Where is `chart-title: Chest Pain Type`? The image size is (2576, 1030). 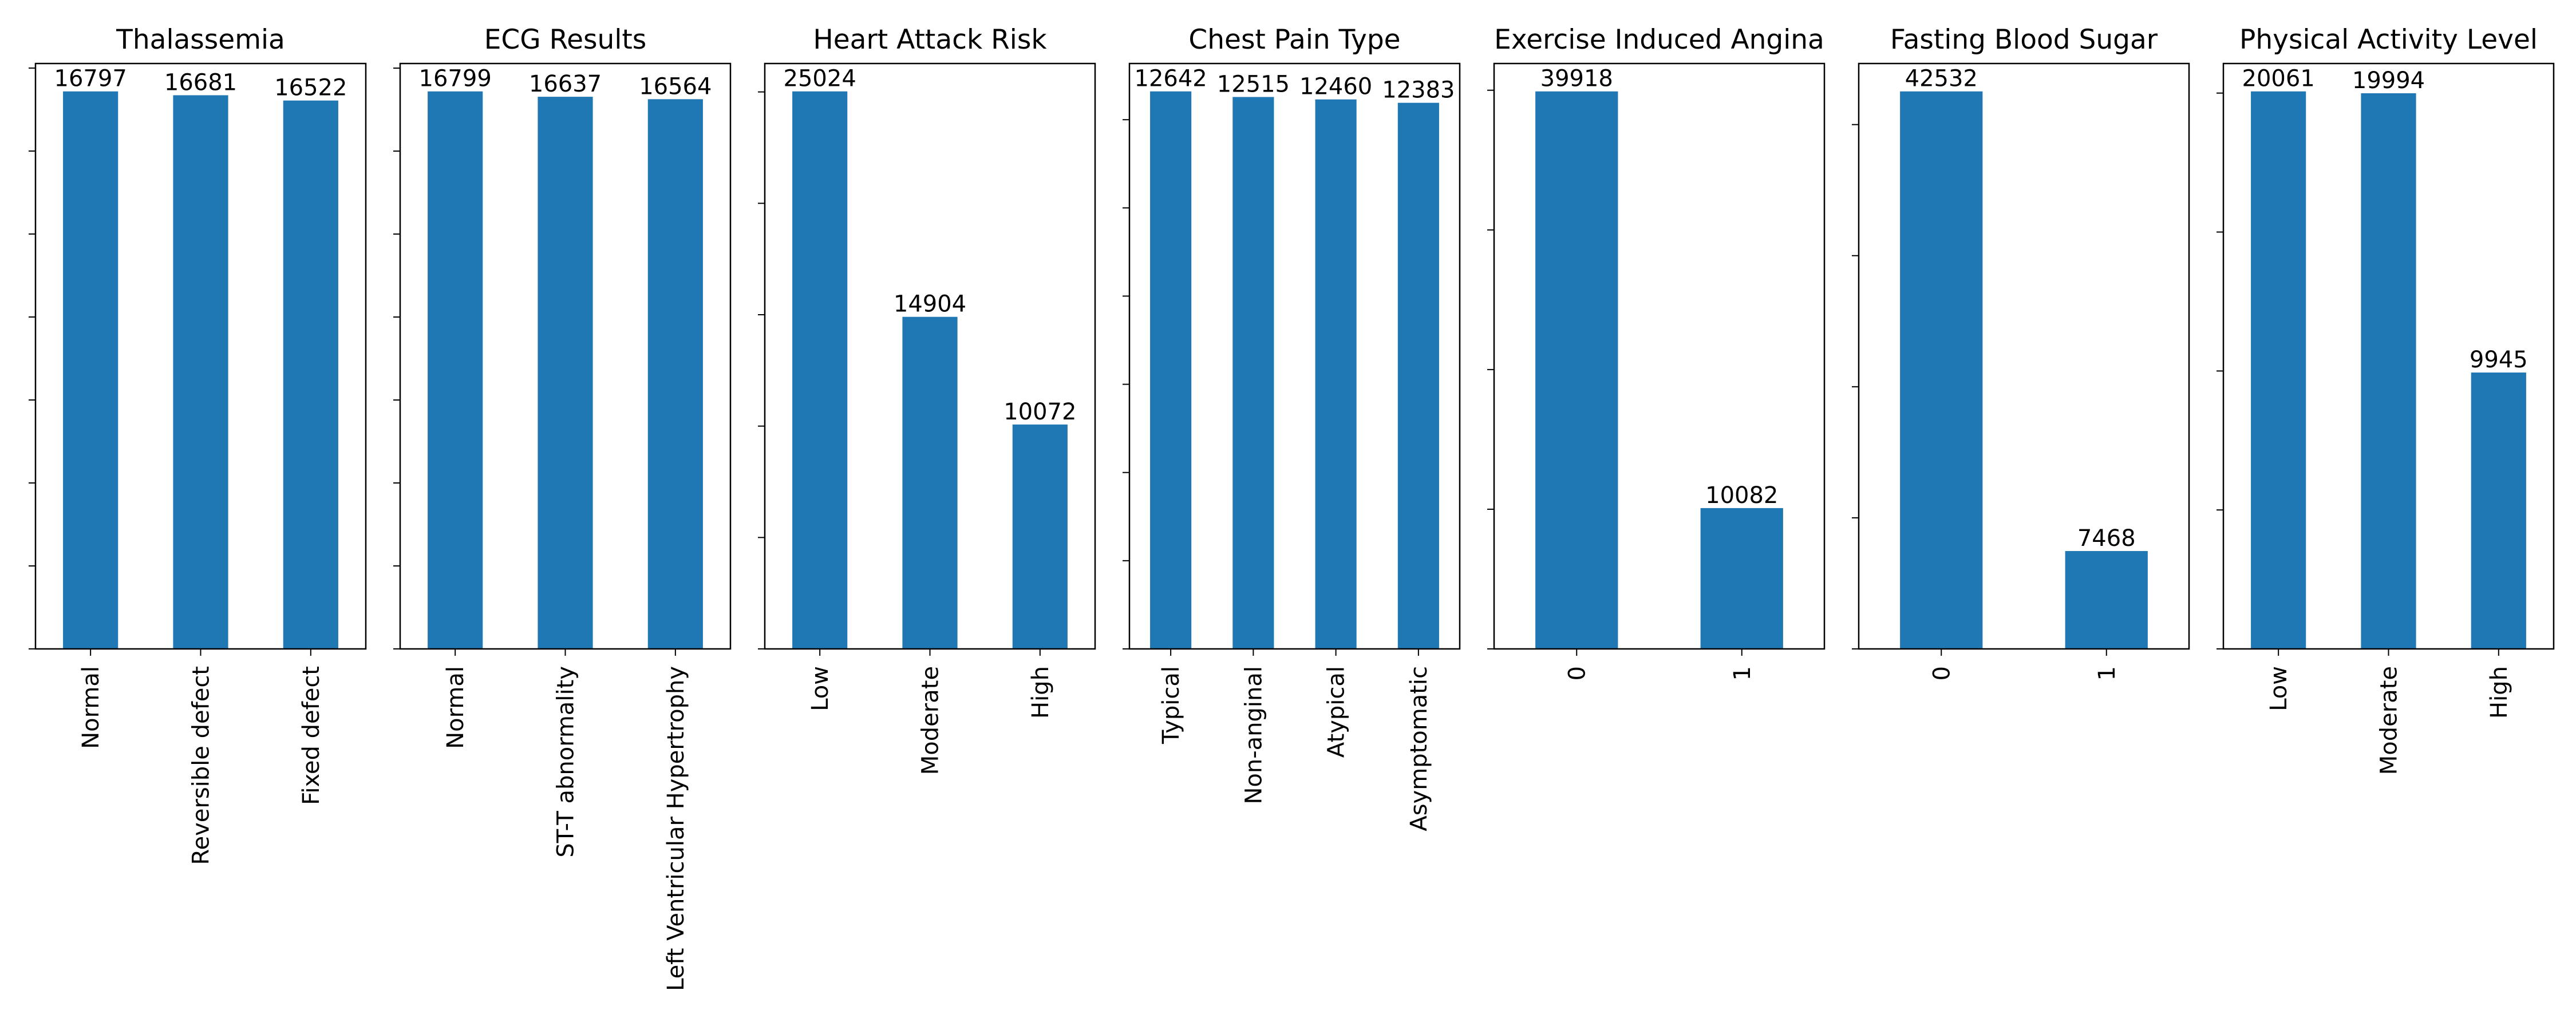
chart-title: Chest Pain Type is located at coordinates (1294, 40).